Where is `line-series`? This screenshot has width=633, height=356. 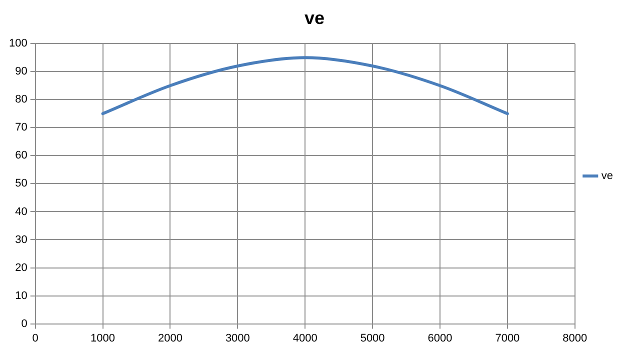
line-series is located at coordinates (305, 86).